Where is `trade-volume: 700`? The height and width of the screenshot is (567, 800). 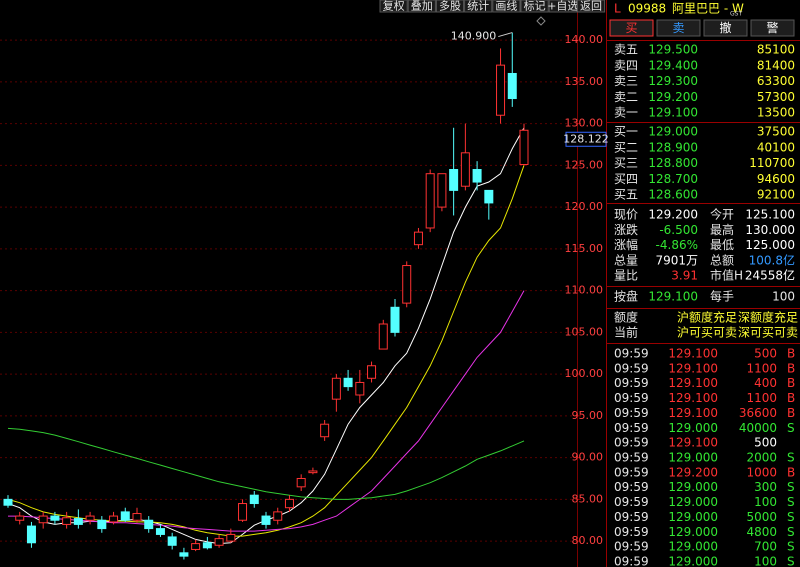
trade-volume: 700 is located at coordinates (765, 547).